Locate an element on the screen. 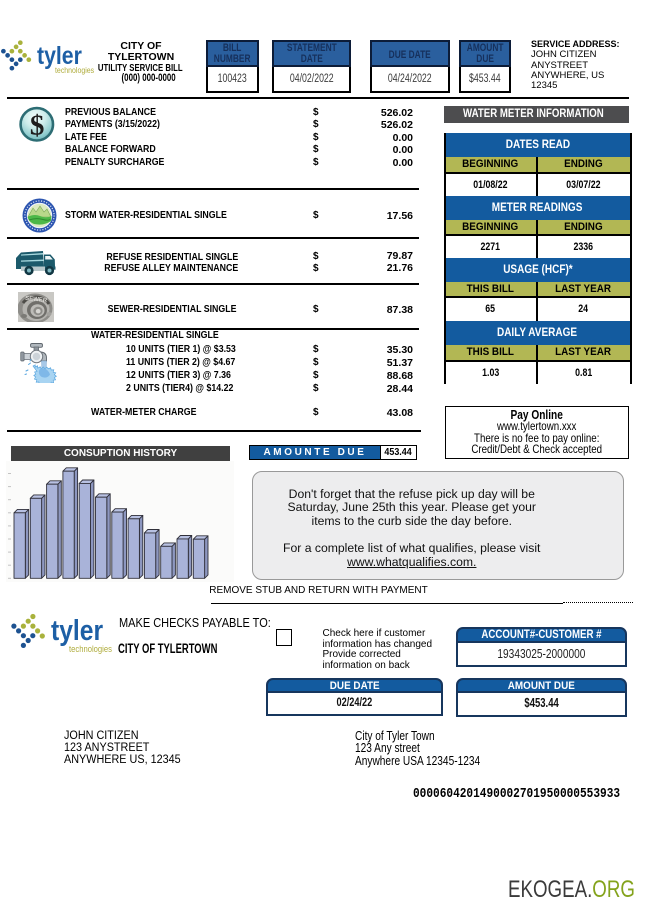 The image size is (645, 915). svg-text: SEWER is located at coordinates (36, 300).